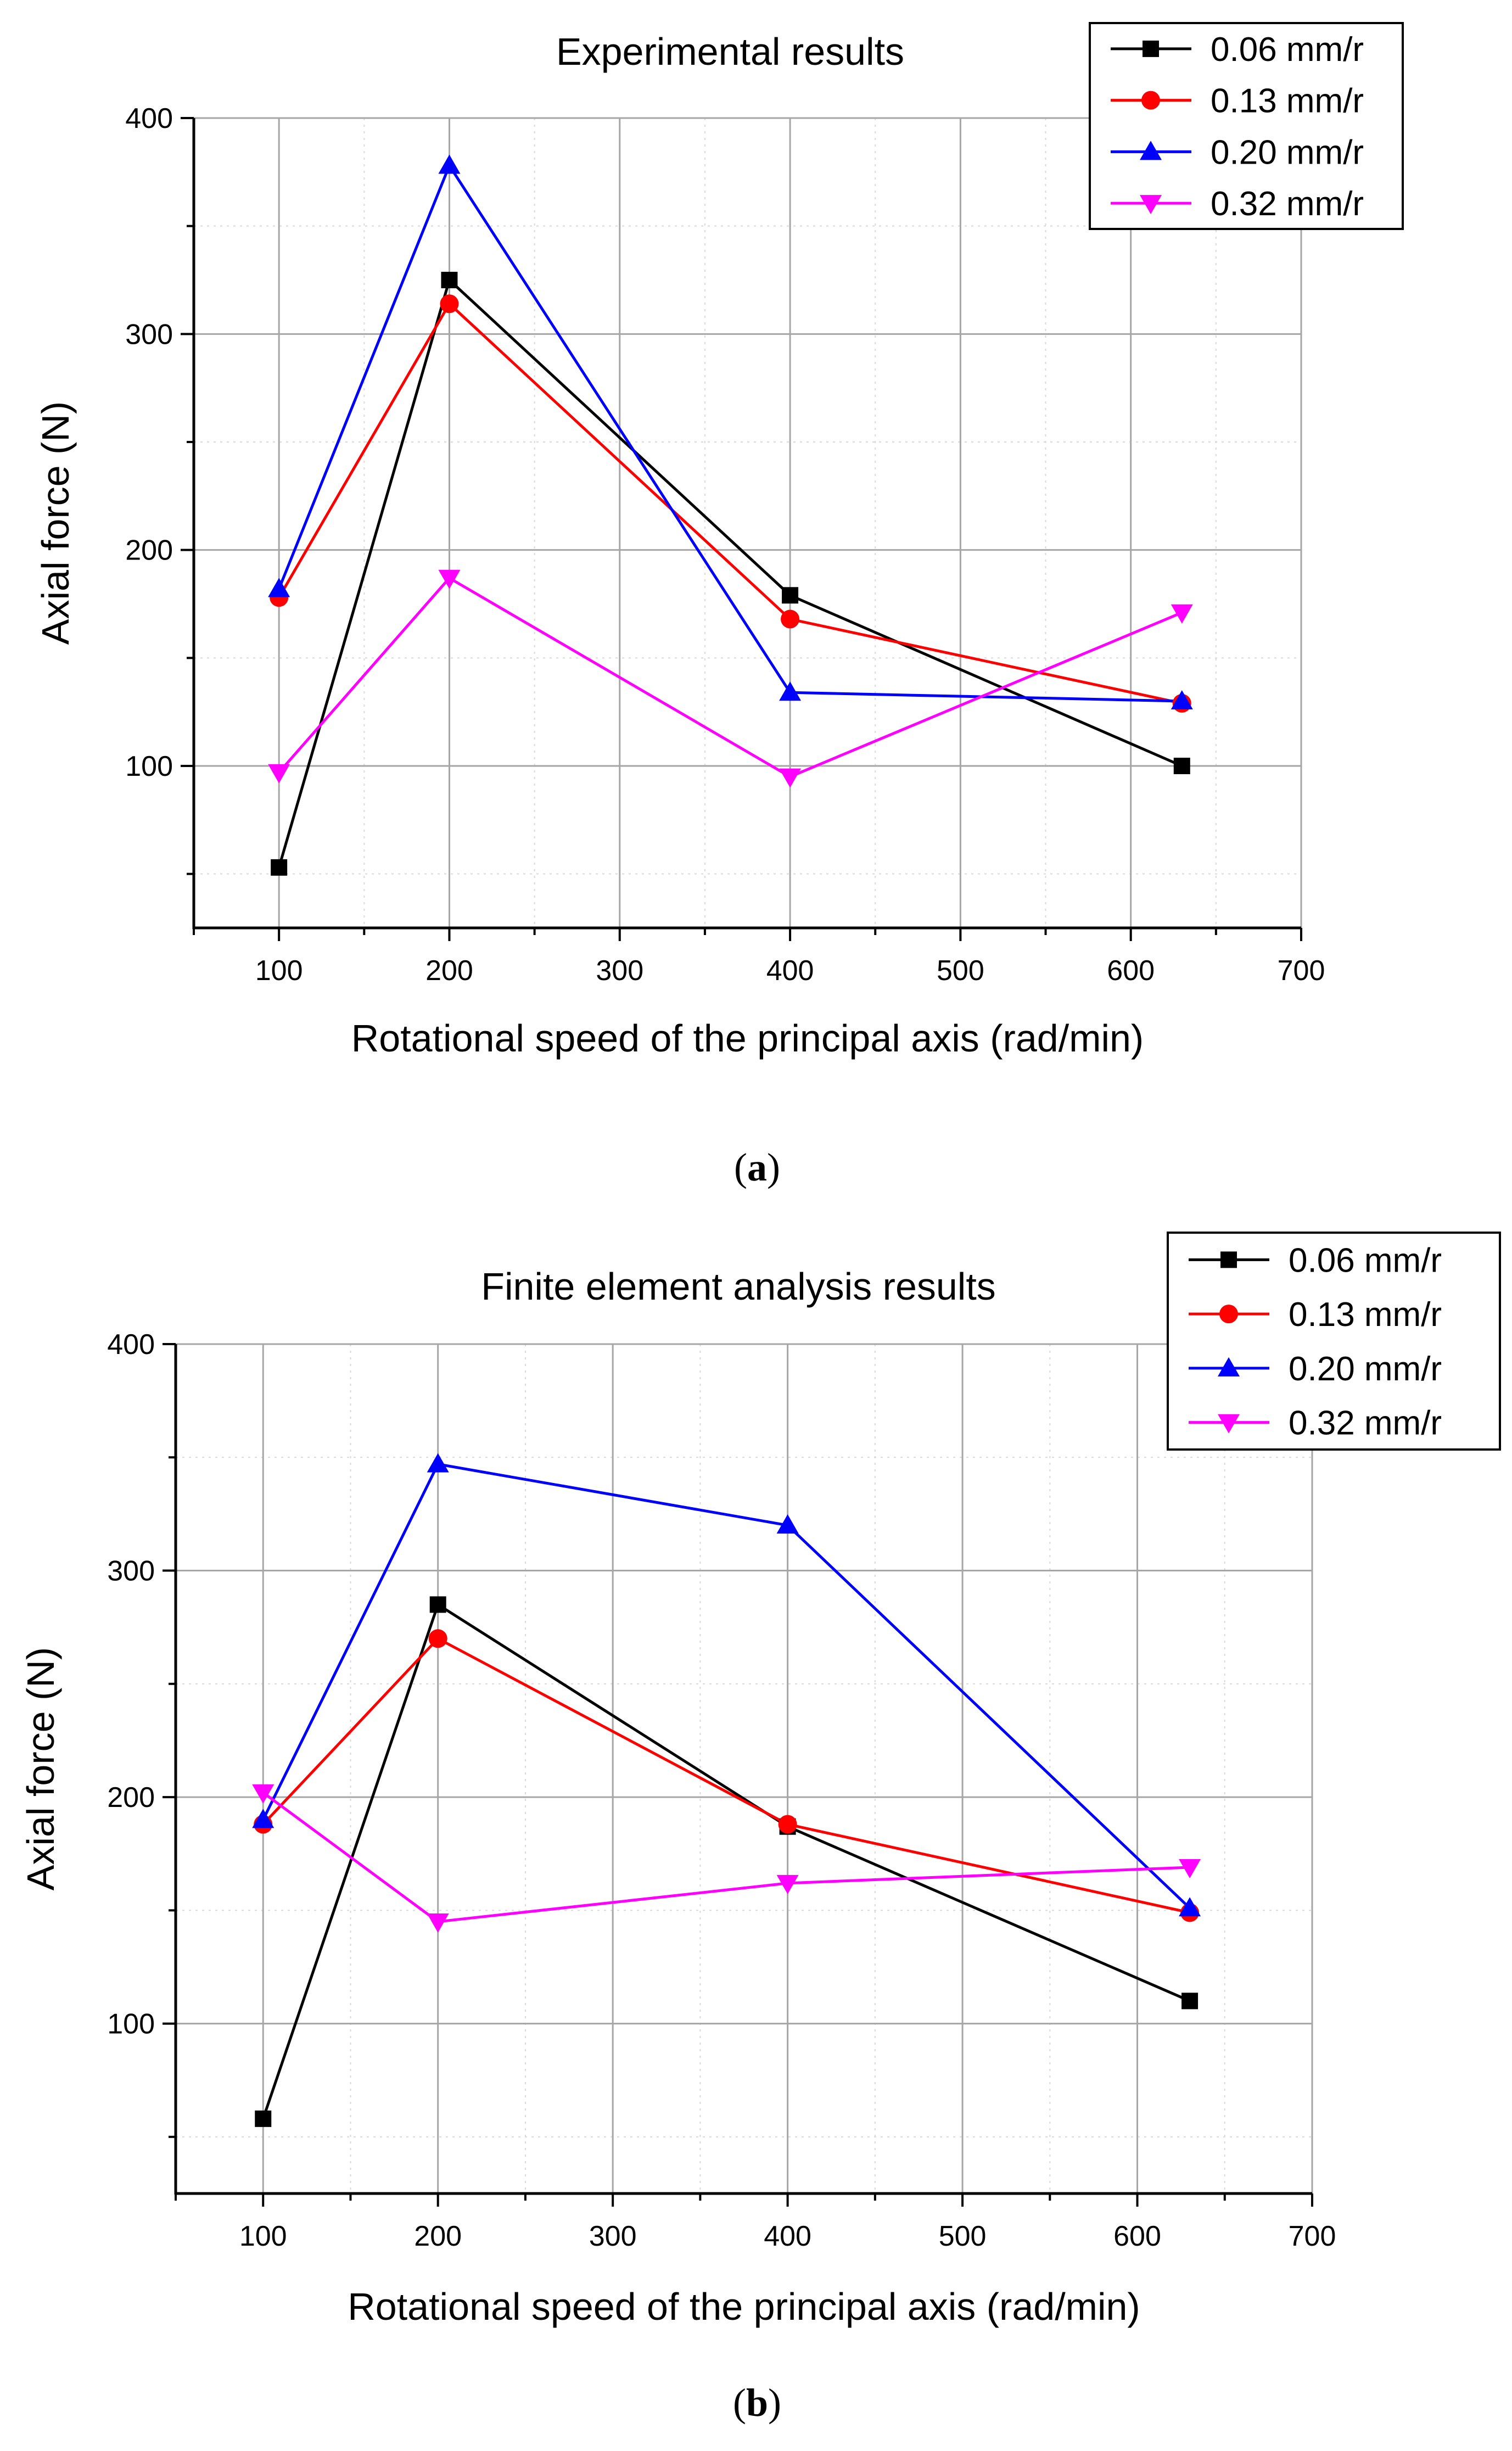 This screenshot has height=2451, width=1512. What do you see at coordinates (757, 2403) in the screenshot?
I see `panel-label-b: (b)` at bounding box center [757, 2403].